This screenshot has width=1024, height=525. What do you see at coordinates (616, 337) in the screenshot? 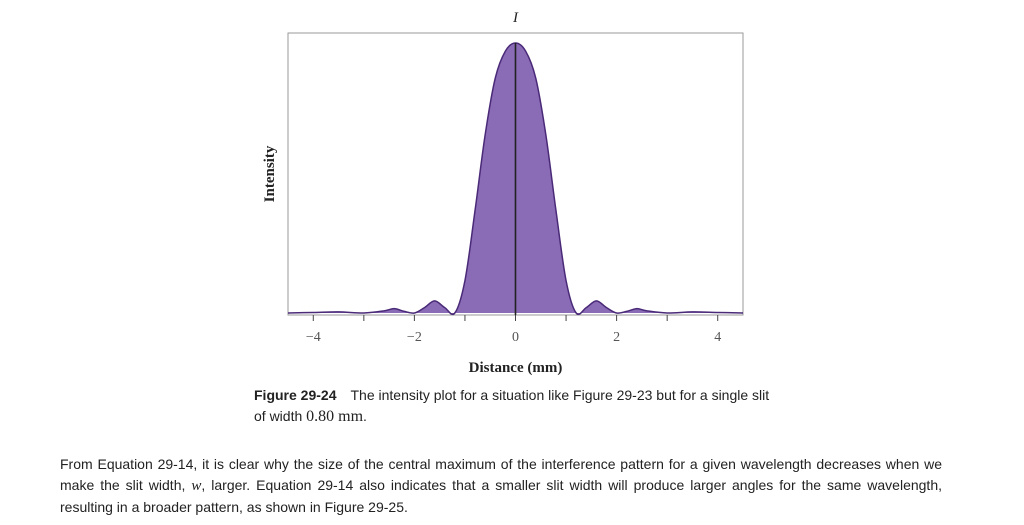
I see `x-tick-label: 2` at bounding box center [616, 337].